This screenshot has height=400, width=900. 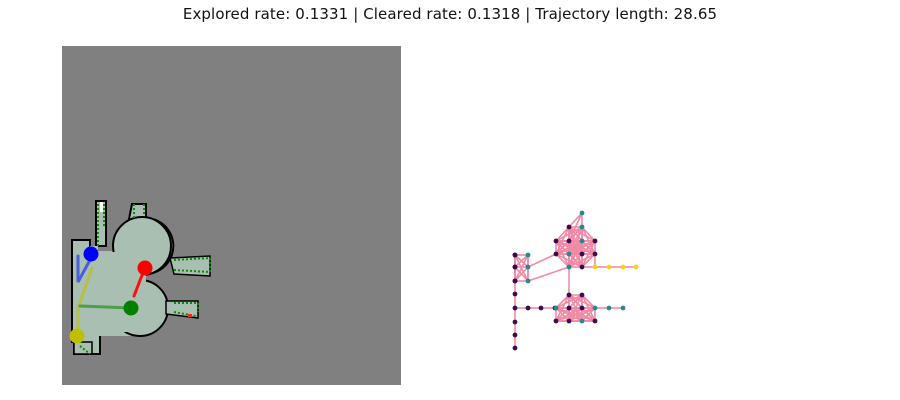 What do you see at coordinates (131, 308) in the screenshot?
I see `green-agent` at bounding box center [131, 308].